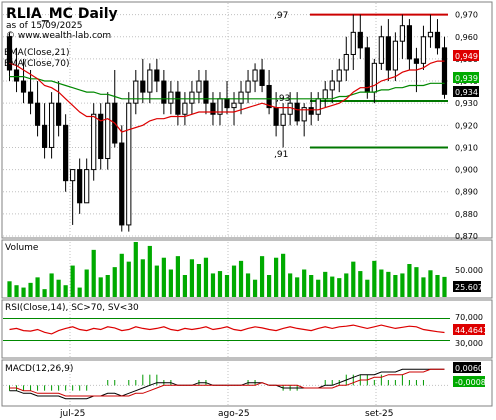  Describe the element at coordinates (469, 381) in the screenshot. I see `macd-badge-bot` at that location.